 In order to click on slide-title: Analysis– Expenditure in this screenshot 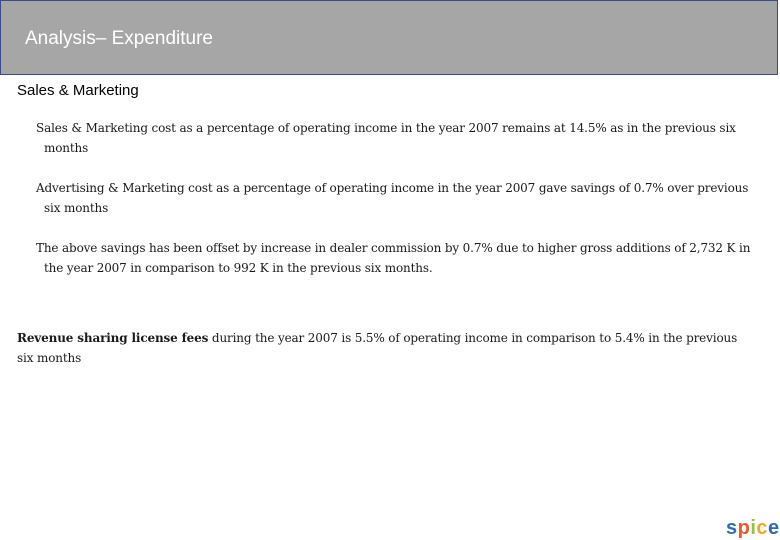, I will do `click(119, 38)`.